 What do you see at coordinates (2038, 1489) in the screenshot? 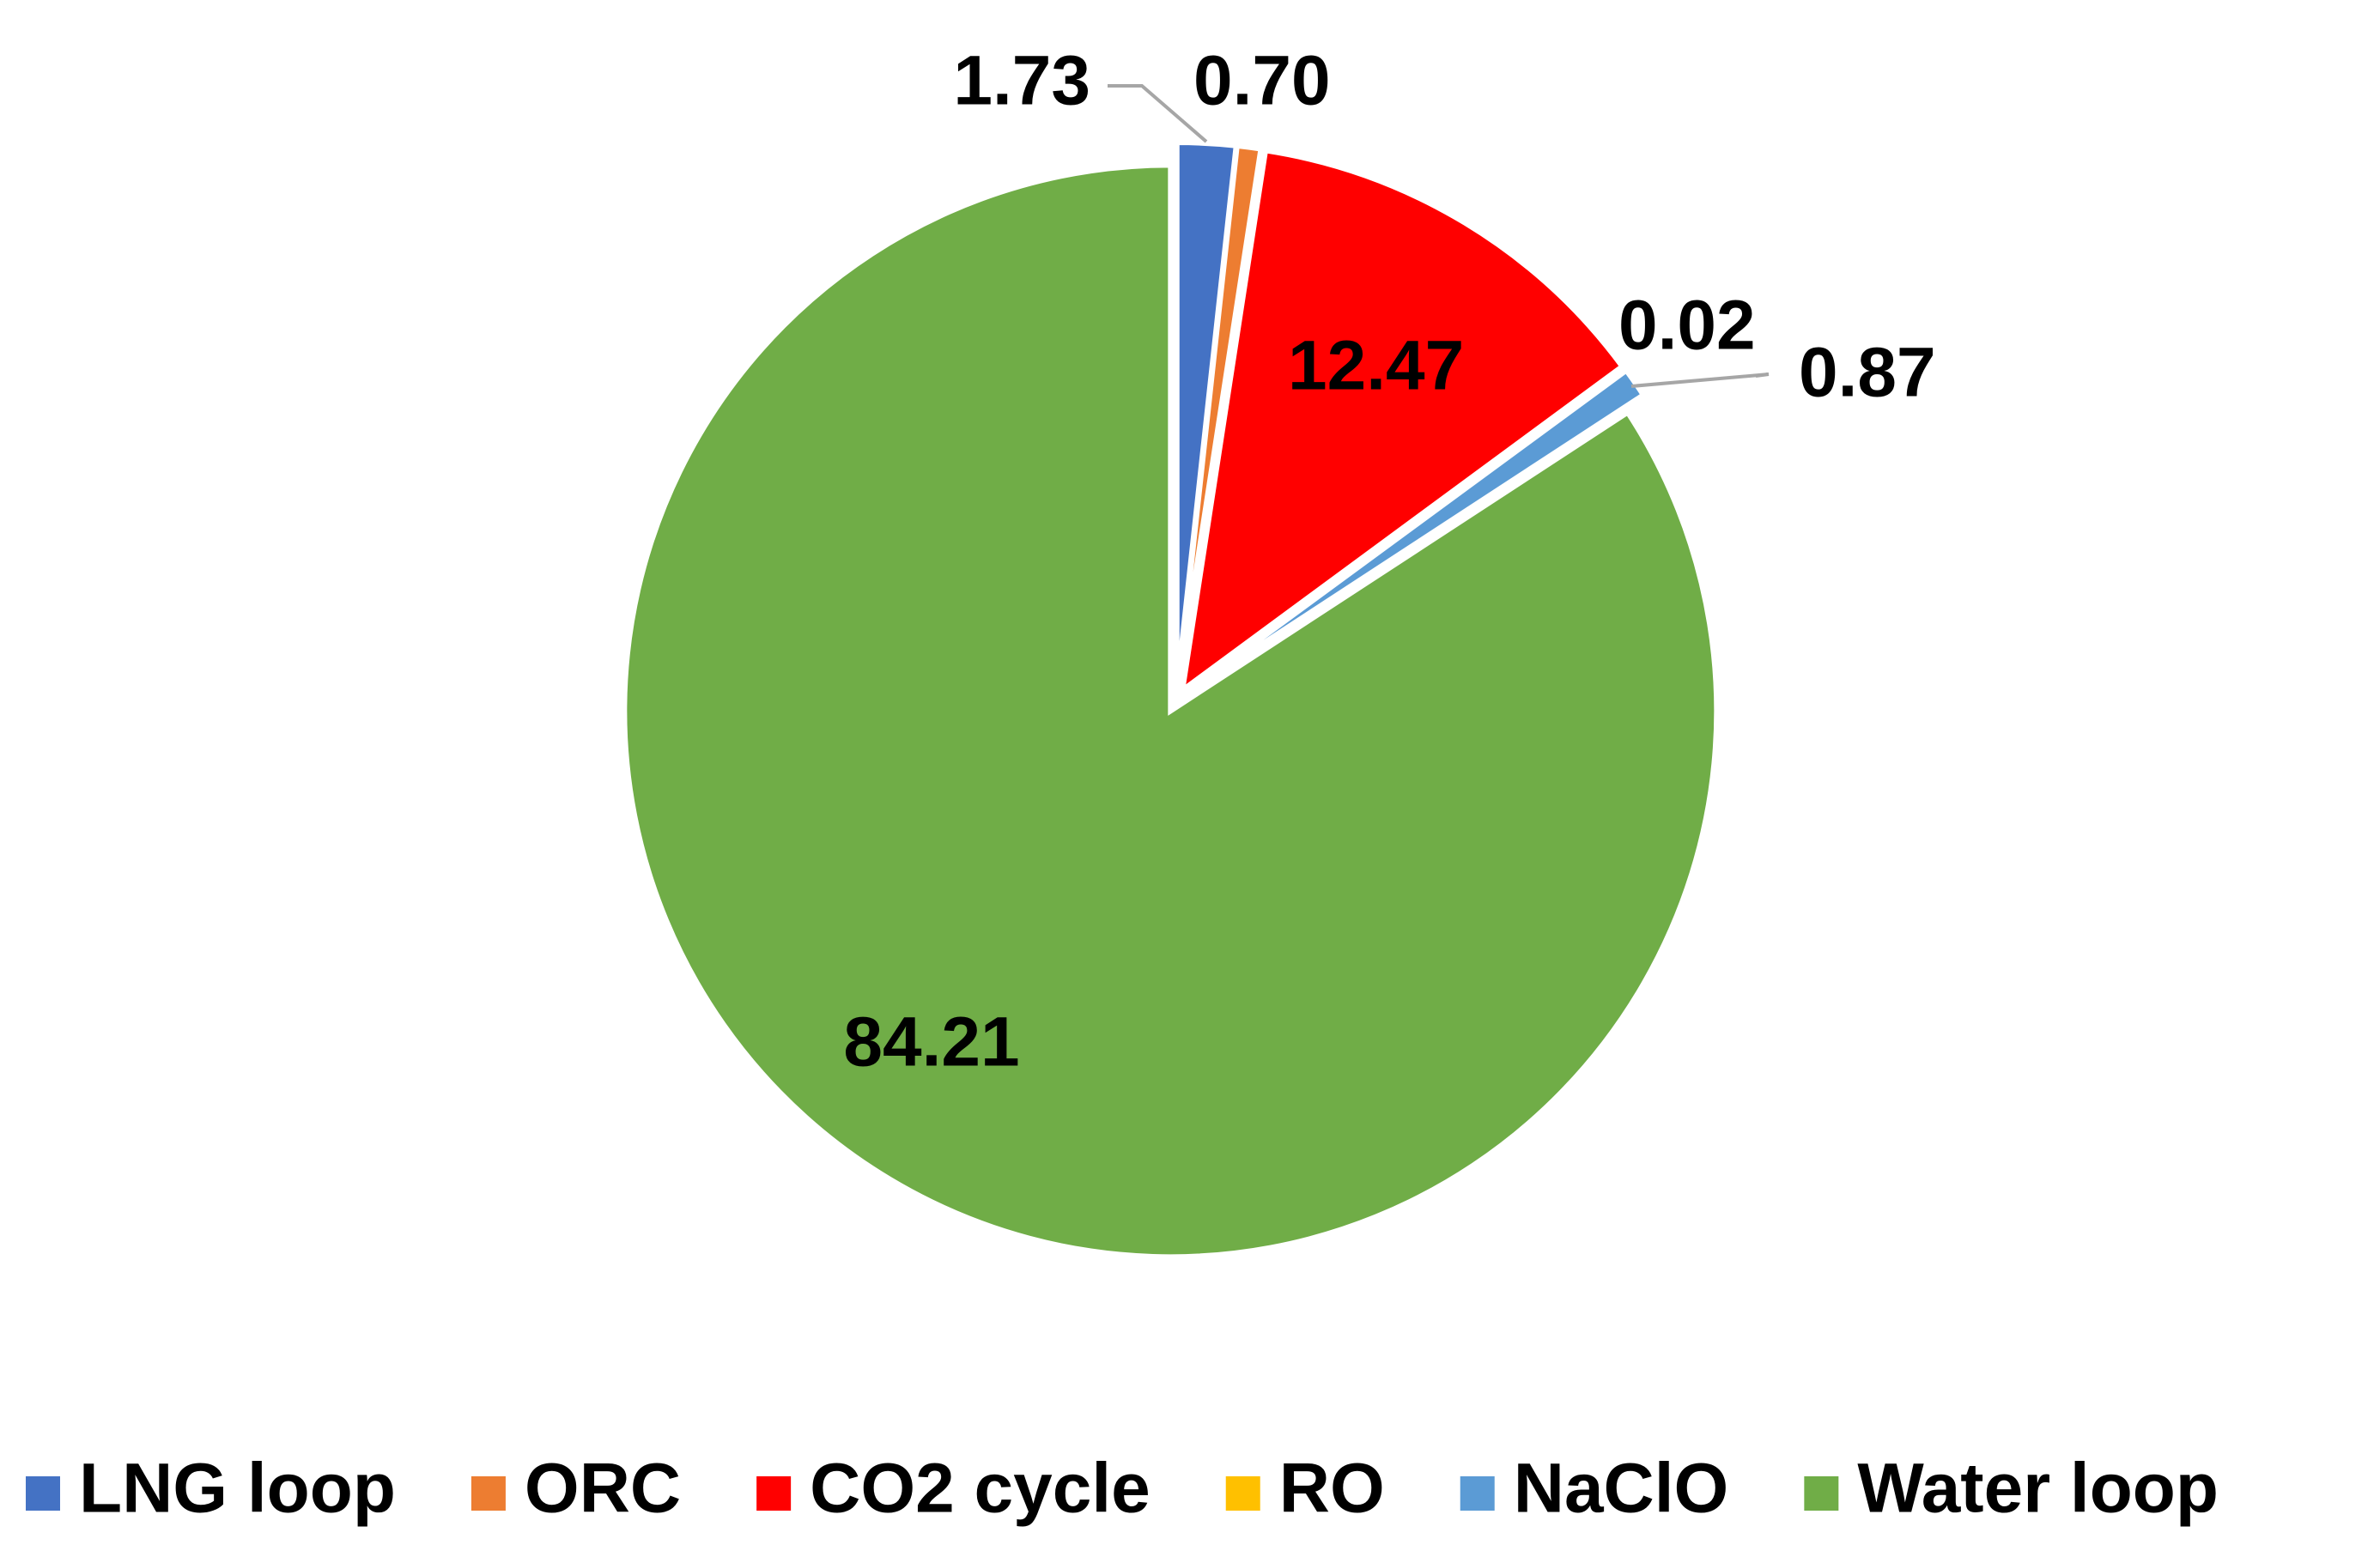
I see `legend-label-water-loop: Water loop` at bounding box center [2038, 1489].